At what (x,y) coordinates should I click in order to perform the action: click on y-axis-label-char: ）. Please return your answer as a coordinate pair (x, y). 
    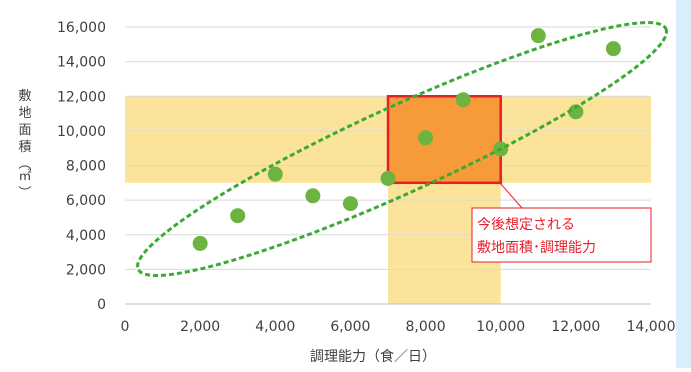
    Looking at the image, I should click on (23, 191).